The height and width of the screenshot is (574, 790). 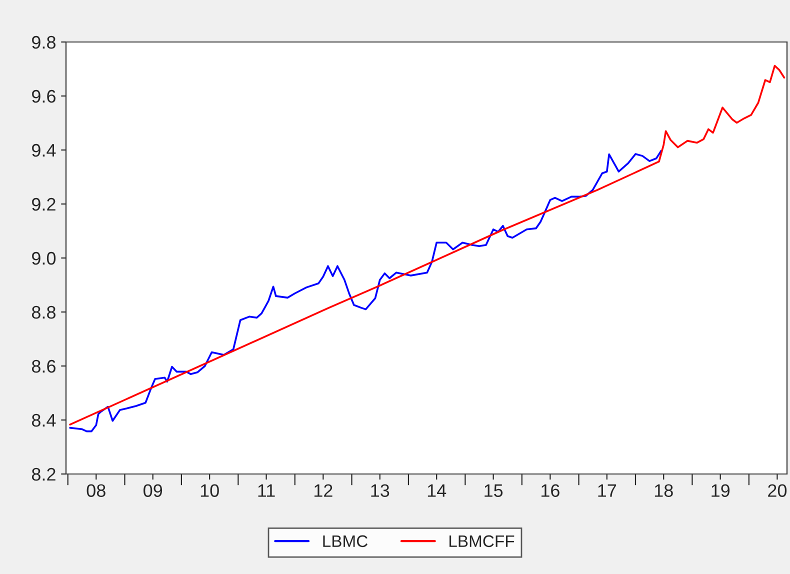 I want to click on y-tick-label: 8.4, so click(x=44, y=420).